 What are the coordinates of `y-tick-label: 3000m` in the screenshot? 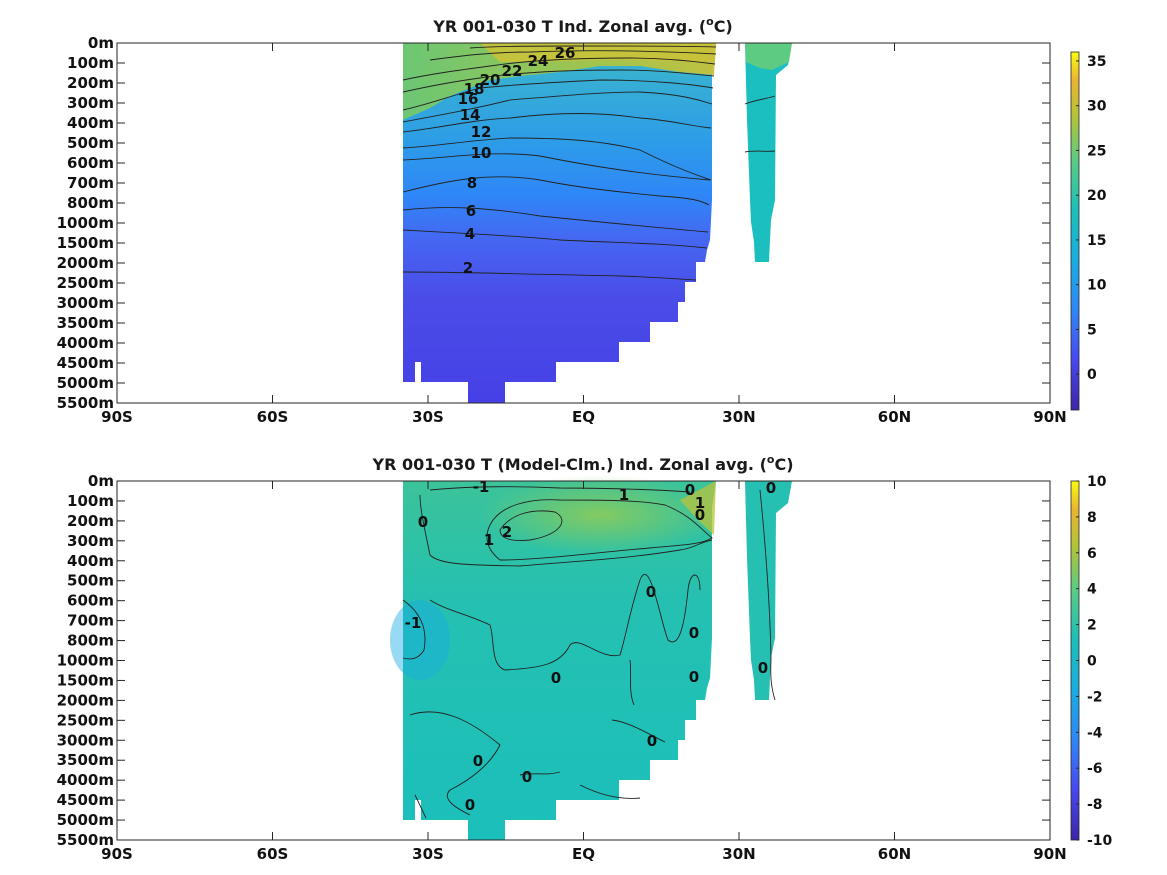 It's located at (85, 740).